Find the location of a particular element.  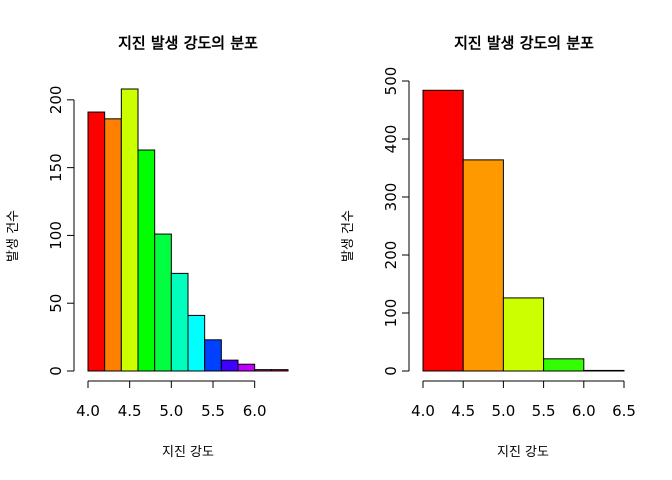

x-axis-left: 4.0 4.5 5.0 5.5 6.0 is located at coordinates (171, 400).